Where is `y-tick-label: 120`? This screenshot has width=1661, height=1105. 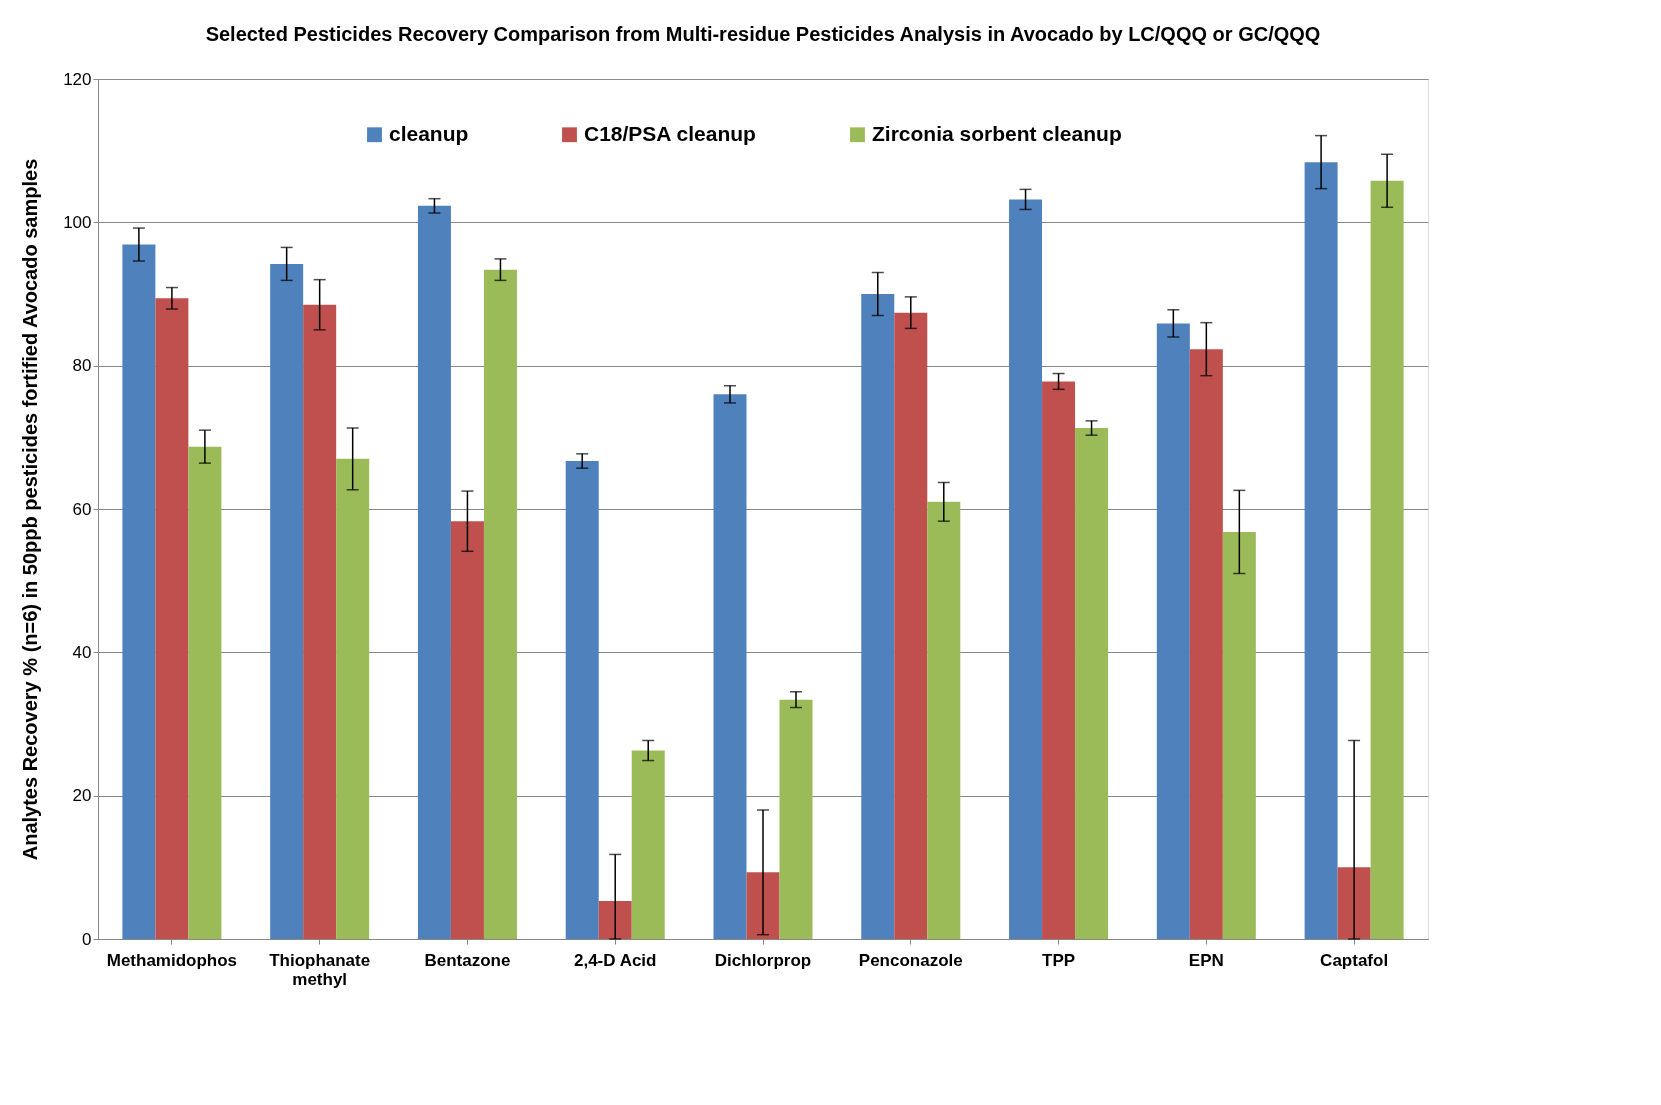
y-tick-label: 120 is located at coordinates (77, 79).